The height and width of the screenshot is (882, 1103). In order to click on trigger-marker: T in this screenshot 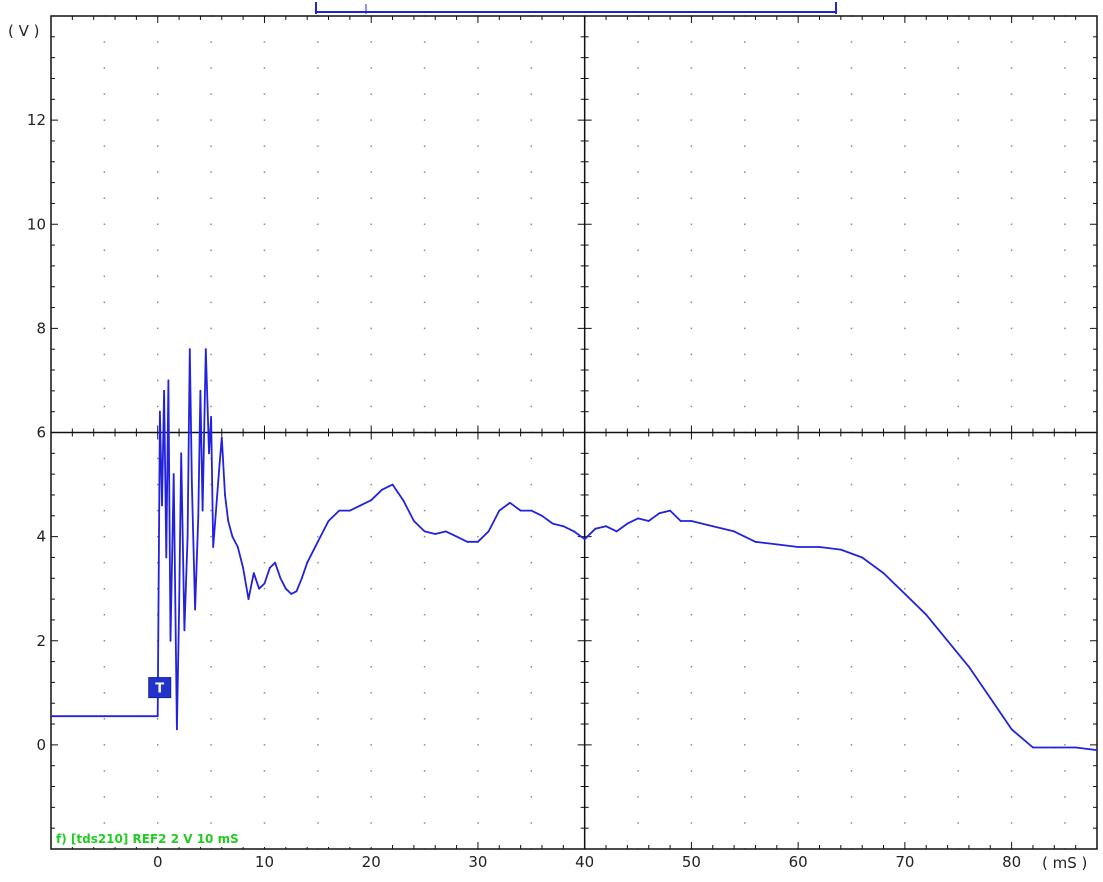, I will do `click(160, 688)`.